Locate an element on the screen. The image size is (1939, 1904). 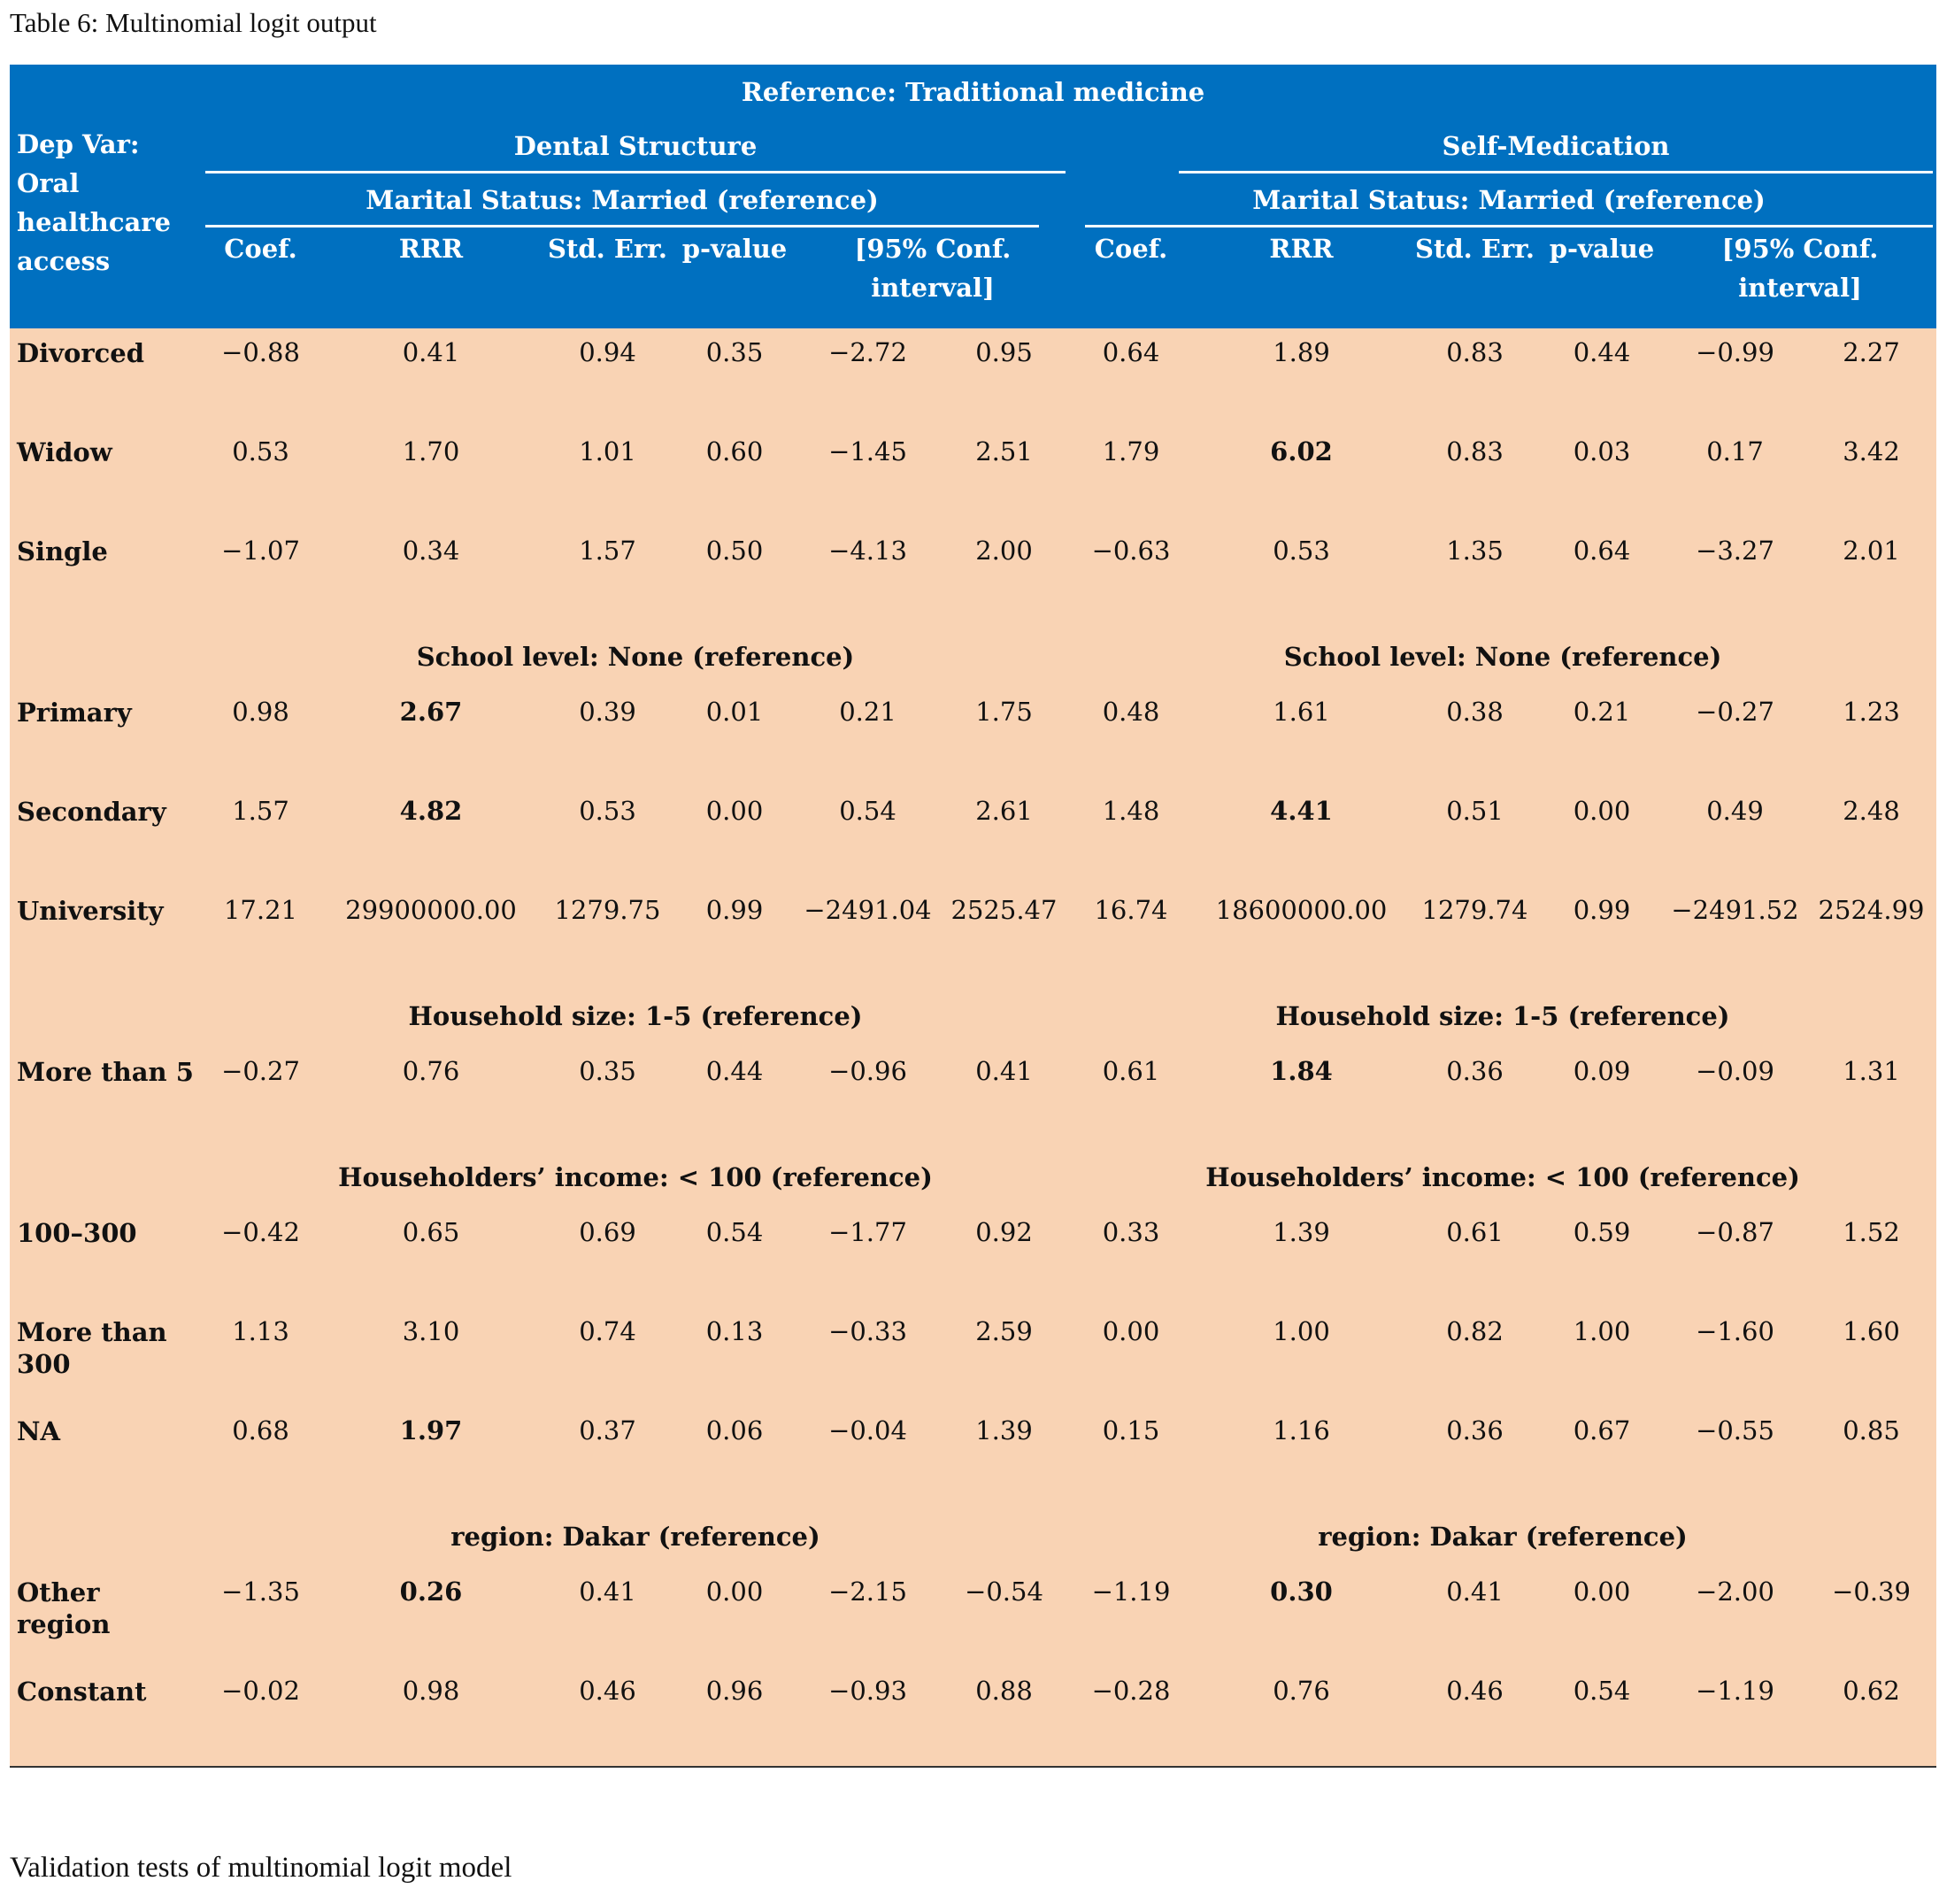
row-label: University is located at coordinates (106, 935).